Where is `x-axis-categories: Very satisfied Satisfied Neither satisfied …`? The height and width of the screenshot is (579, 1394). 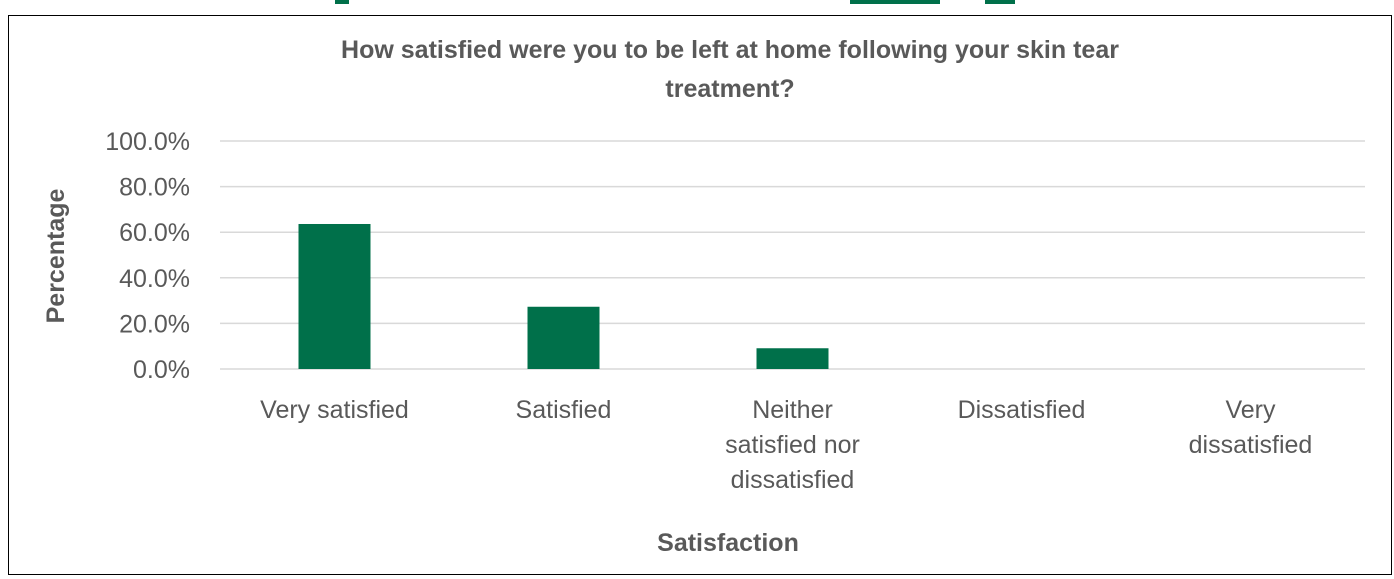 x-axis-categories: Very satisfied Satisfied Neither satisfied … is located at coordinates (786, 445).